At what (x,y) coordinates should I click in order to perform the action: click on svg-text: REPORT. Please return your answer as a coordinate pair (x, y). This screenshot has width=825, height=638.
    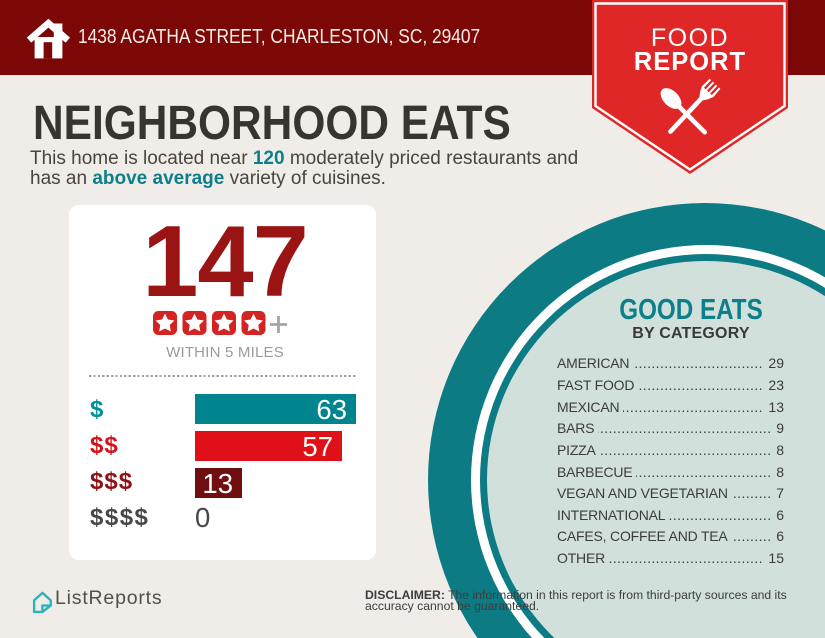
    Looking at the image, I should click on (690, 62).